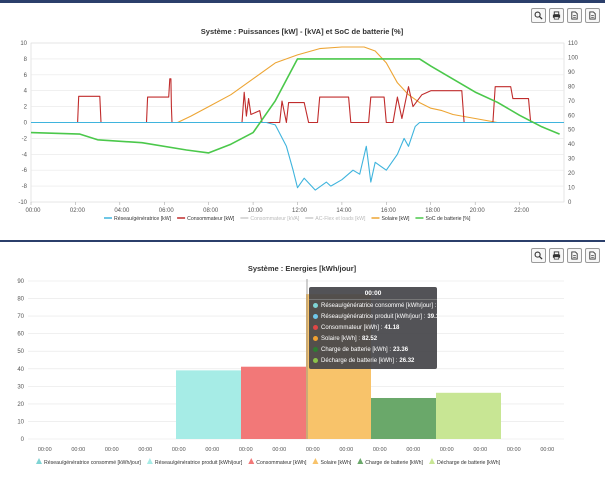  I want to click on y-left-tick-label: 6, so click(26, 76).